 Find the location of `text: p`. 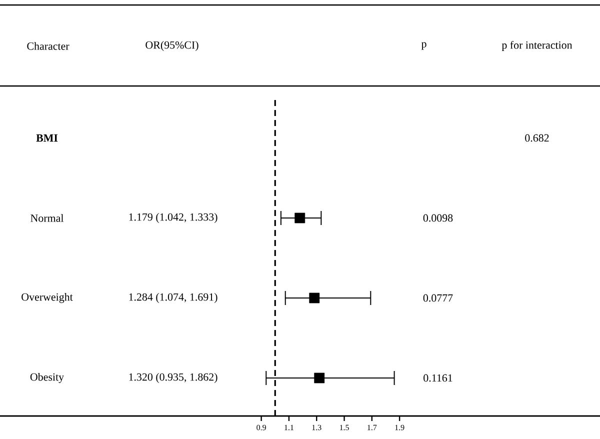

text: p is located at coordinates (423, 46).